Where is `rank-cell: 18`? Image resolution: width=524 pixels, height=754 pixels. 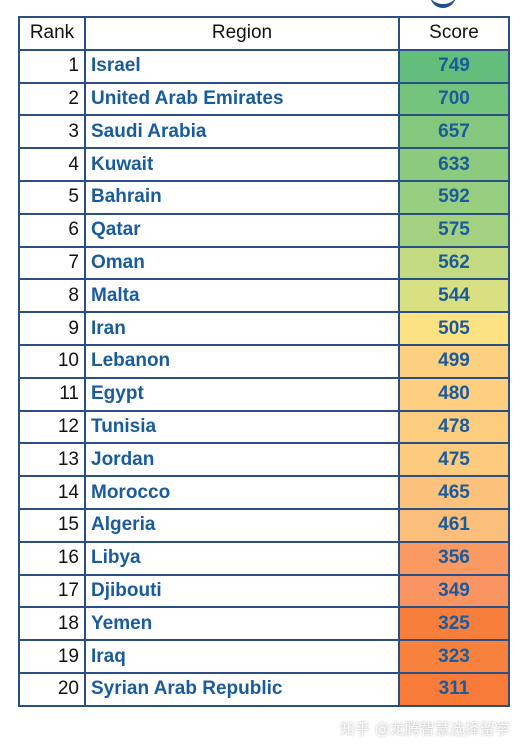 rank-cell: 18 is located at coordinates (52, 624).